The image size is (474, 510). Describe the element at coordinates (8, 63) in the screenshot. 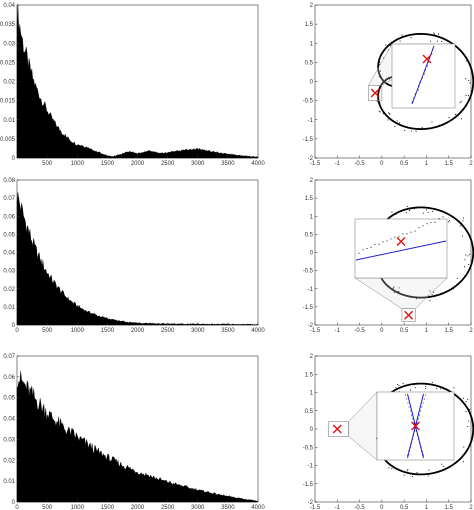

I see `y-tick-label: 0.025` at that location.